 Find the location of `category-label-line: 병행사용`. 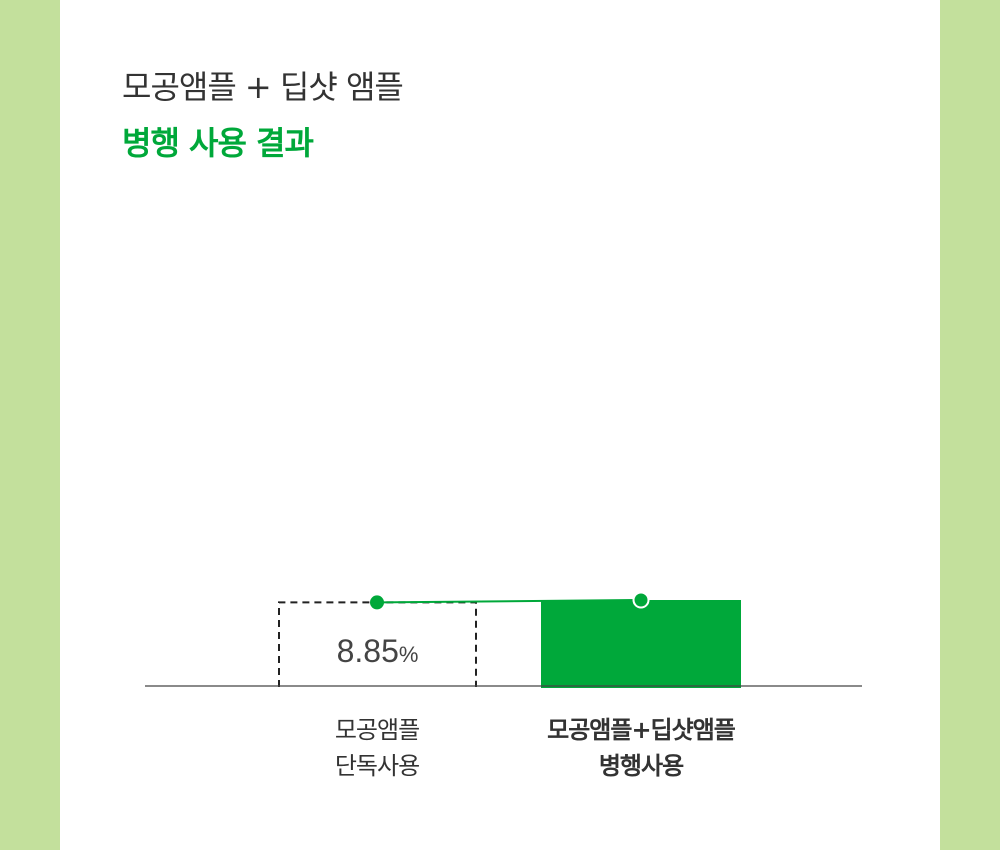

category-label-line: 병행사용 is located at coordinates (641, 766).